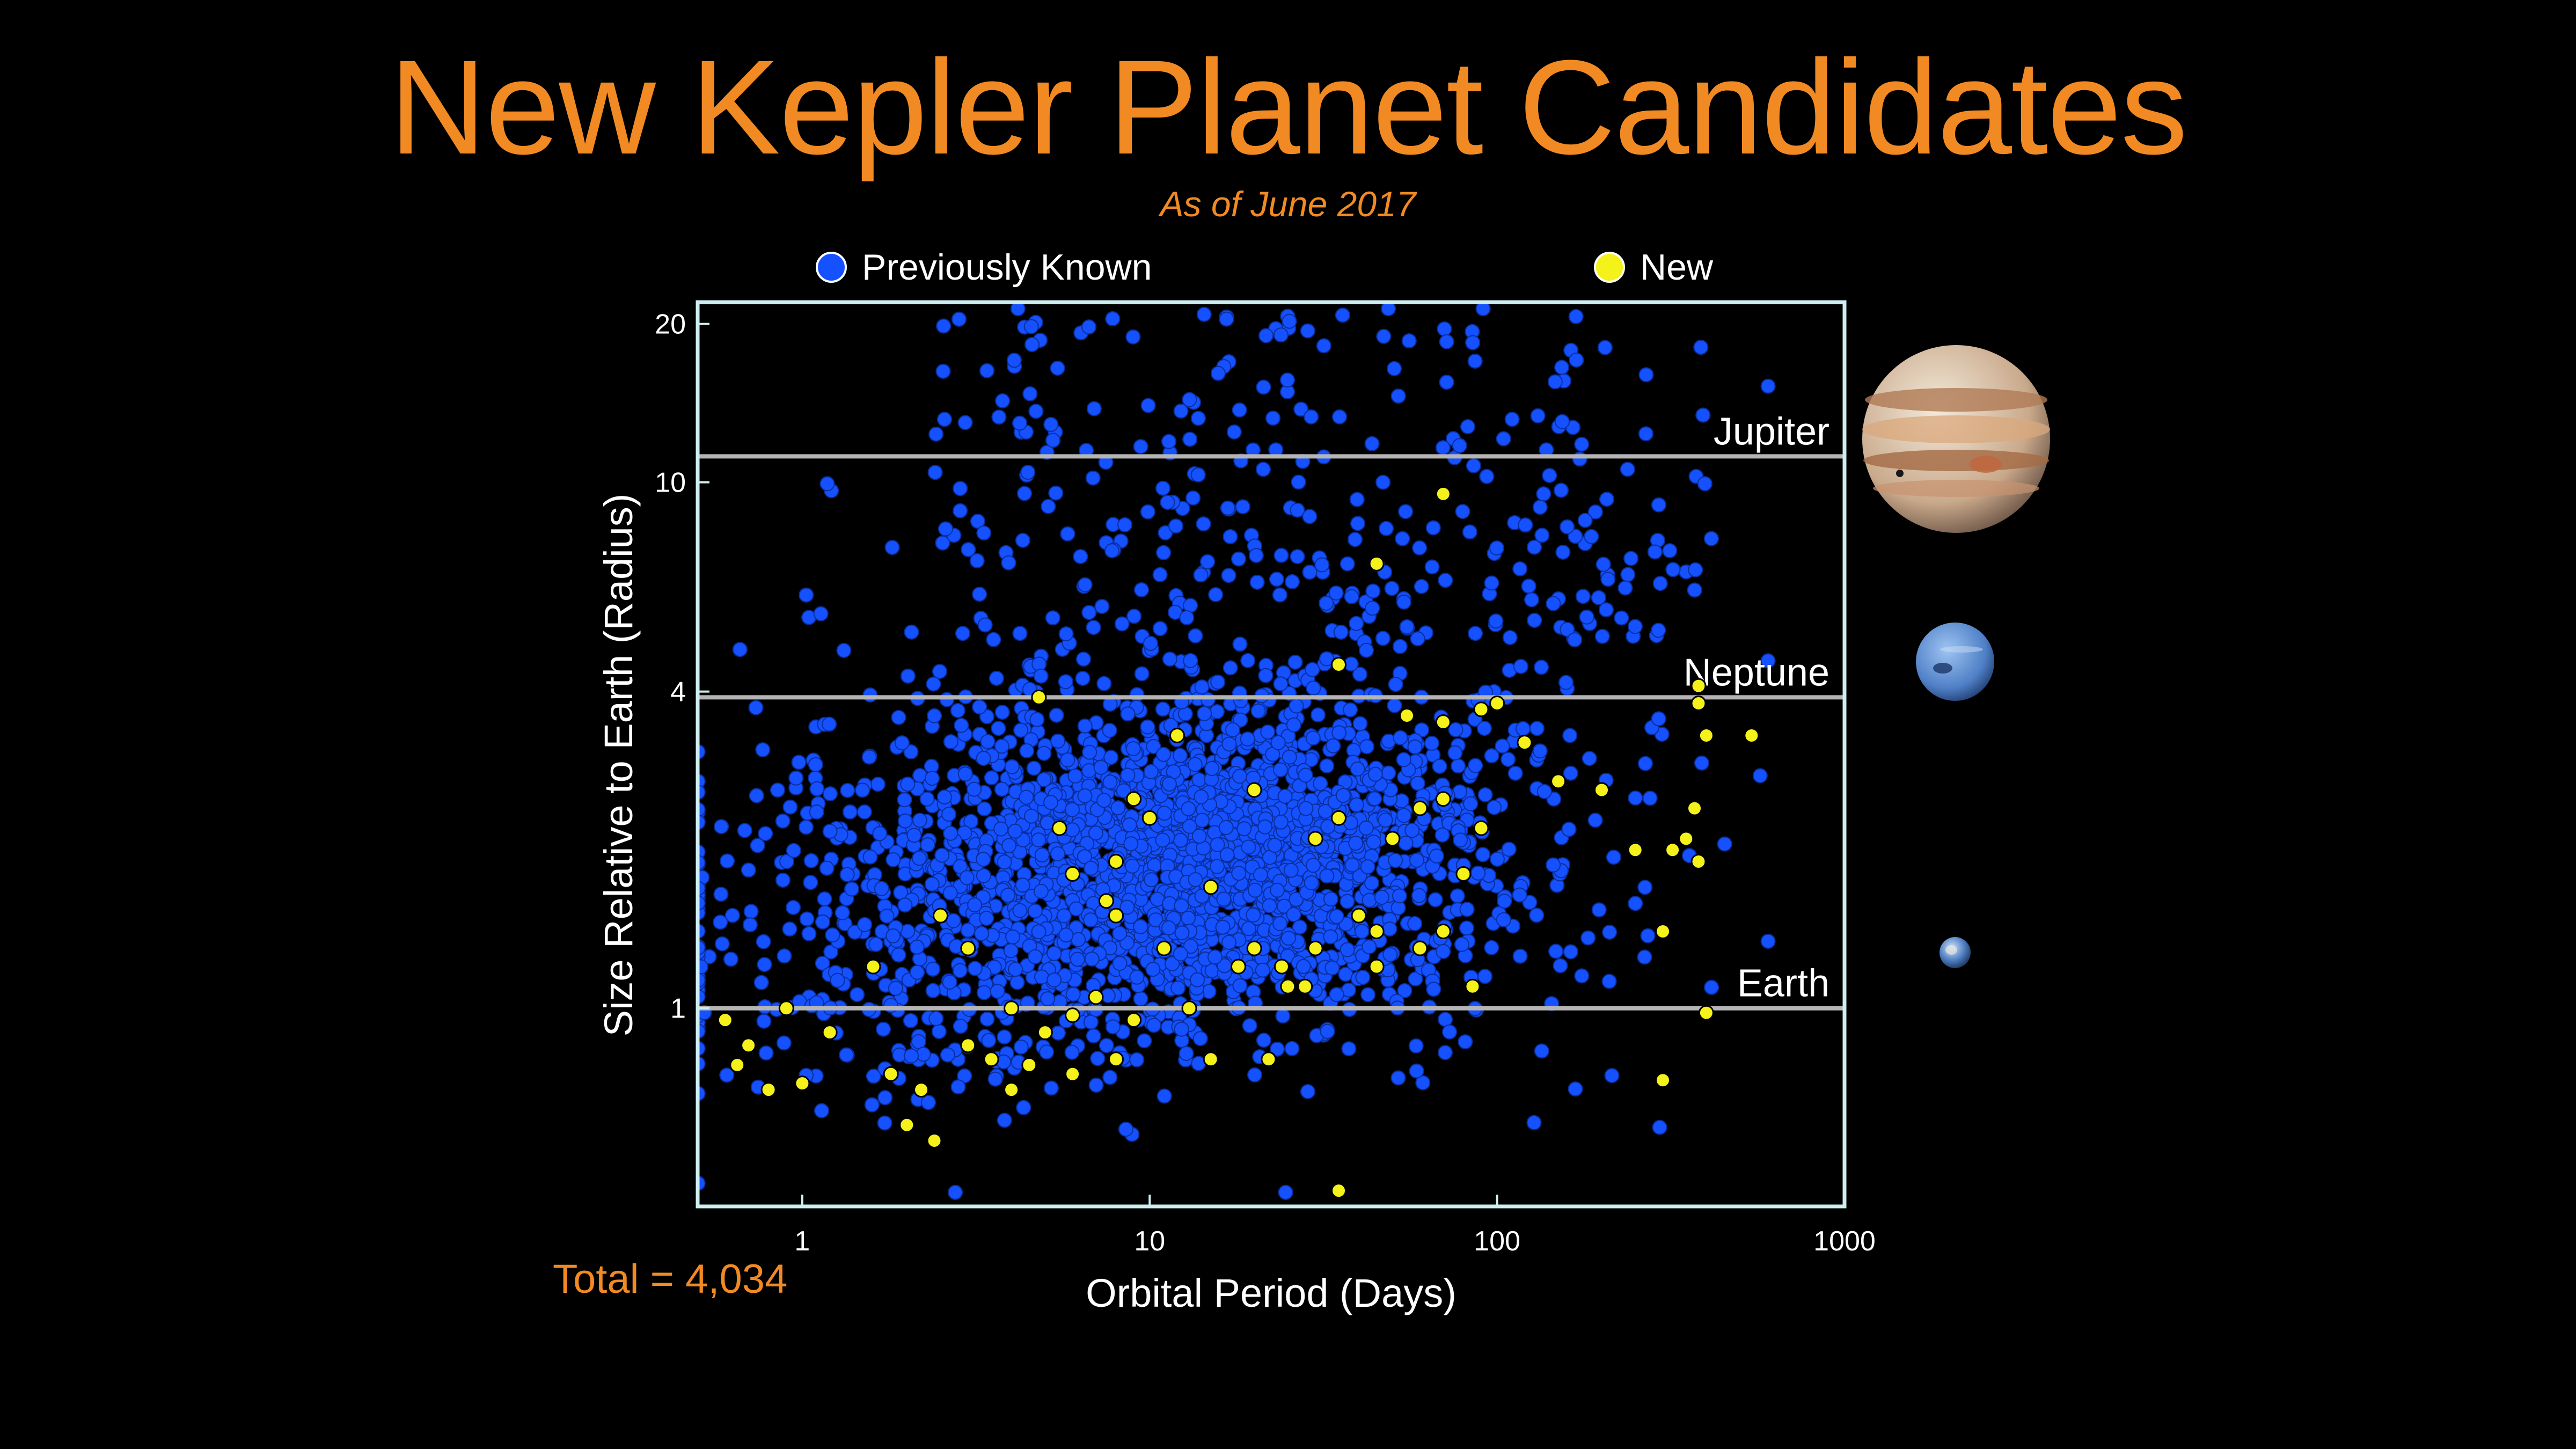 This screenshot has height=1449, width=2576. Describe the element at coordinates (1288, 204) in the screenshot. I see `chart-subtitle: As of June 2017` at that location.